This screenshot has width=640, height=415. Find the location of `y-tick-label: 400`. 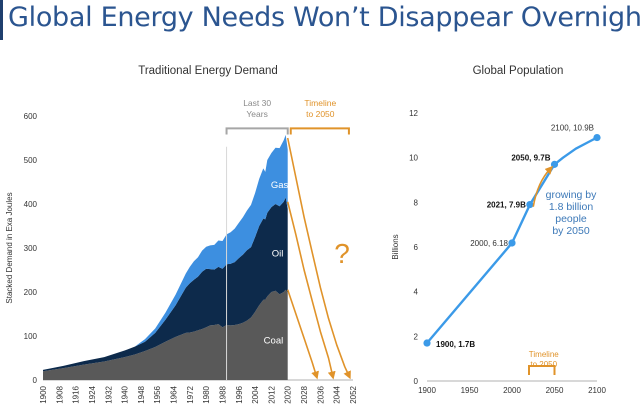

y-tick-label: 400 is located at coordinates (31, 204).